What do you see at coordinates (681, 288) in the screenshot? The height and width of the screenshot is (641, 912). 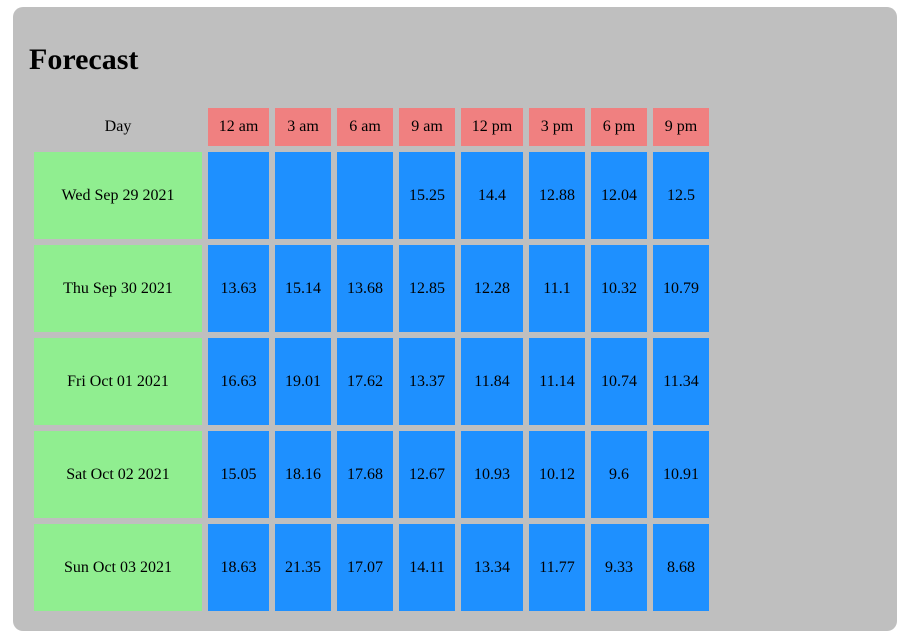 I see `value-cell: 10.79` at bounding box center [681, 288].